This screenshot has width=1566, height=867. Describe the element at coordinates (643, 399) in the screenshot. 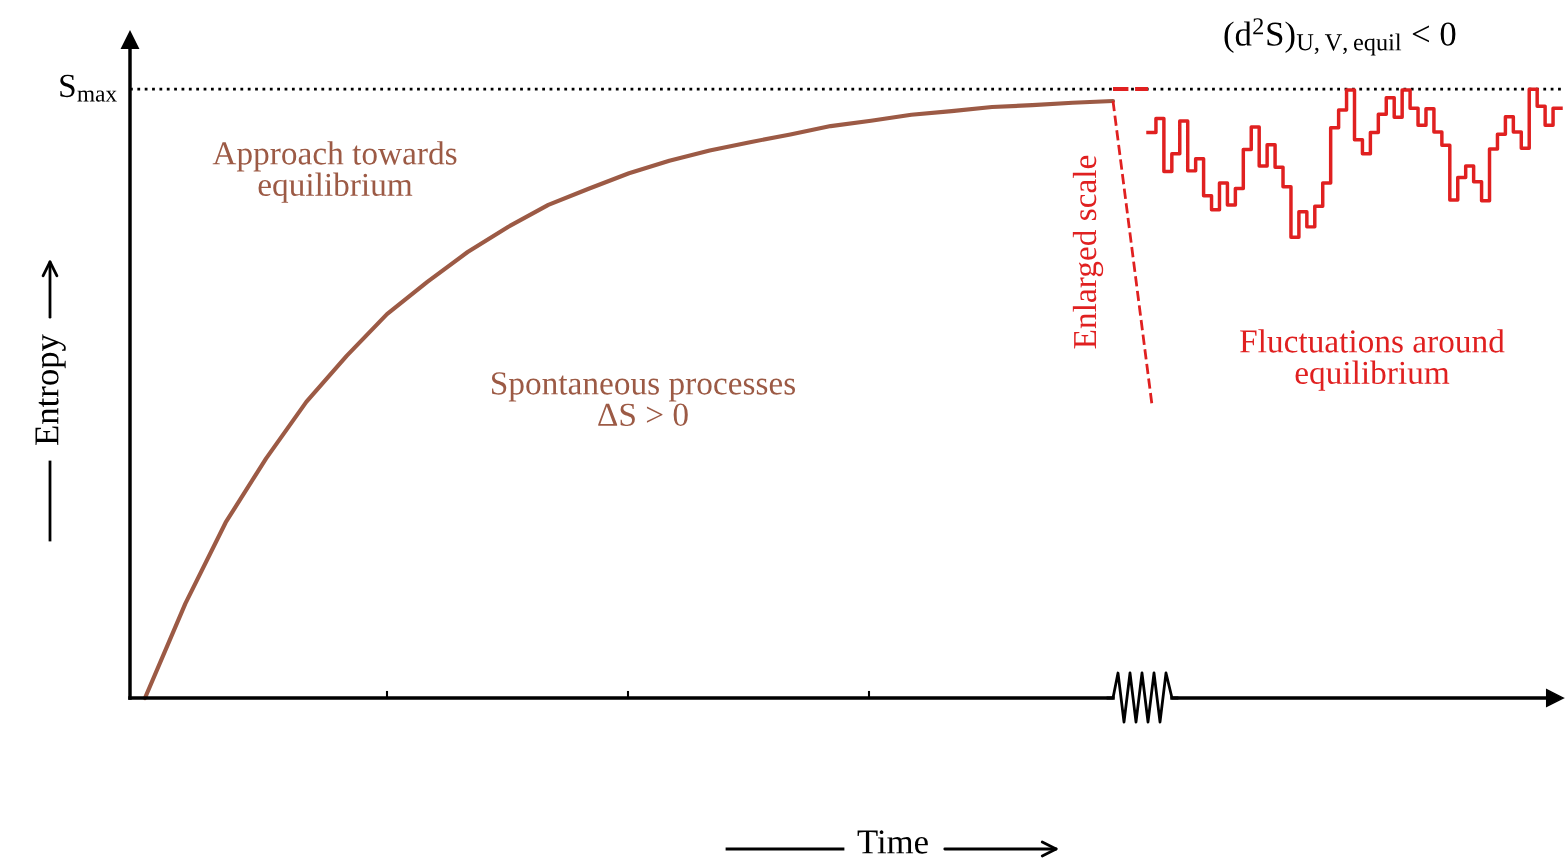

I see `annotation: Spontaneous processes ΔS > 0` at that location.